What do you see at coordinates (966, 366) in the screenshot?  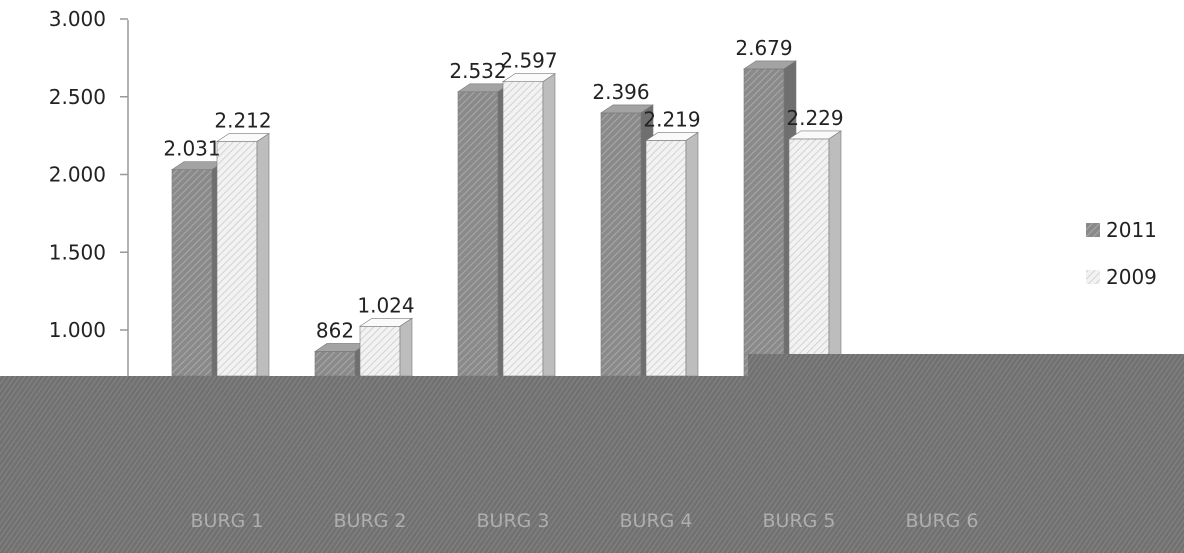 I see `obscured-right-strip` at bounding box center [966, 366].